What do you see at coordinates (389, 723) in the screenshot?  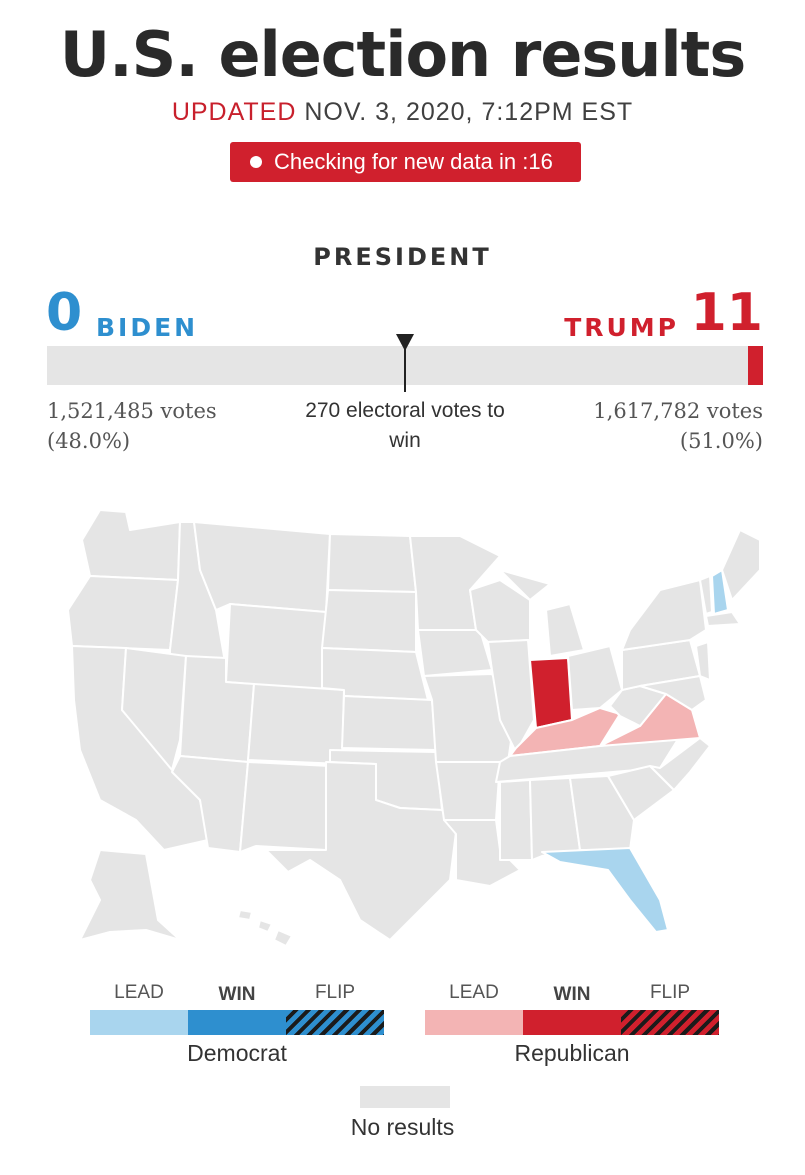 I see `state-kansas` at bounding box center [389, 723].